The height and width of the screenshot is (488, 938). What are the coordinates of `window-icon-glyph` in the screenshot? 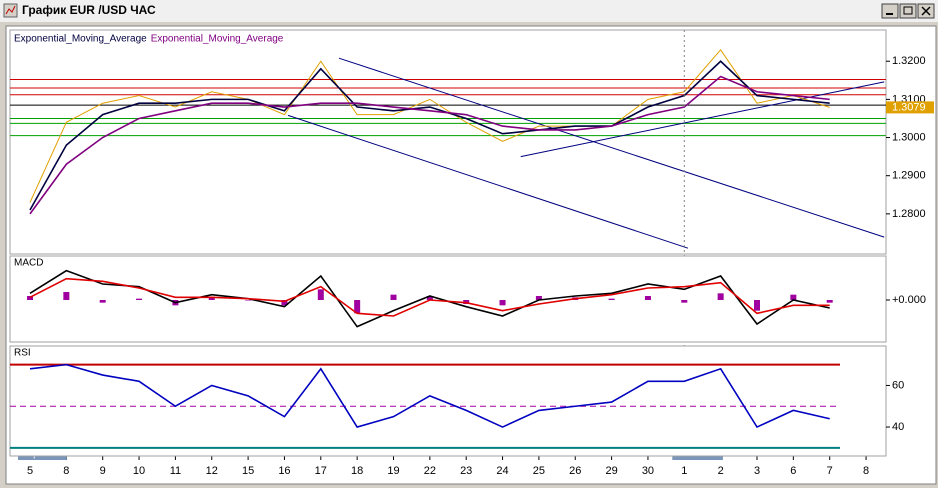 It's located at (10, 10).